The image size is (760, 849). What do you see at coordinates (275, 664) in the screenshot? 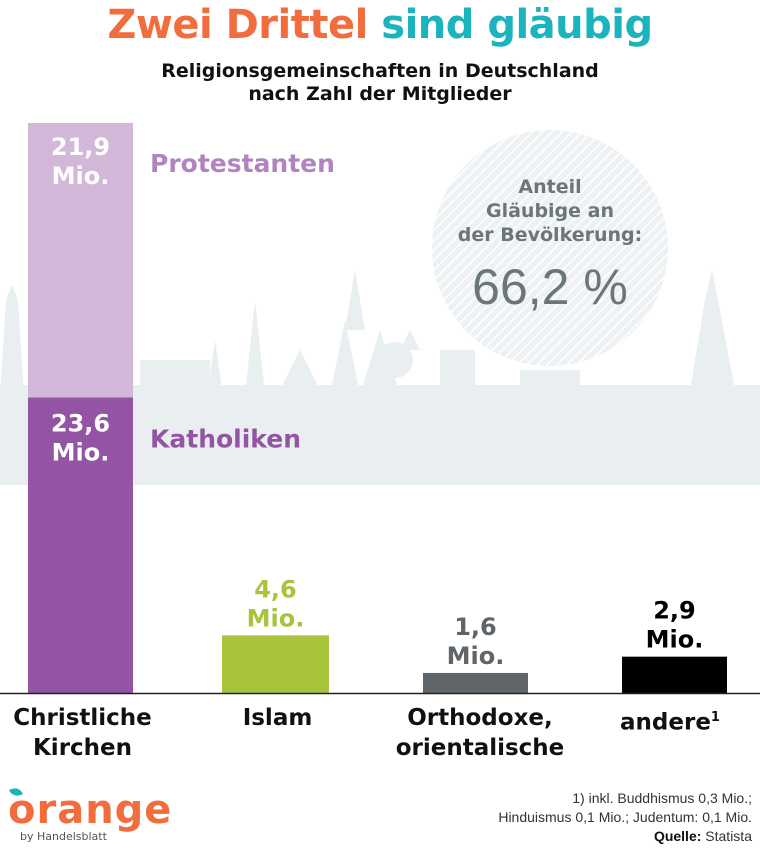
I see `bar-islam` at bounding box center [275, 664].